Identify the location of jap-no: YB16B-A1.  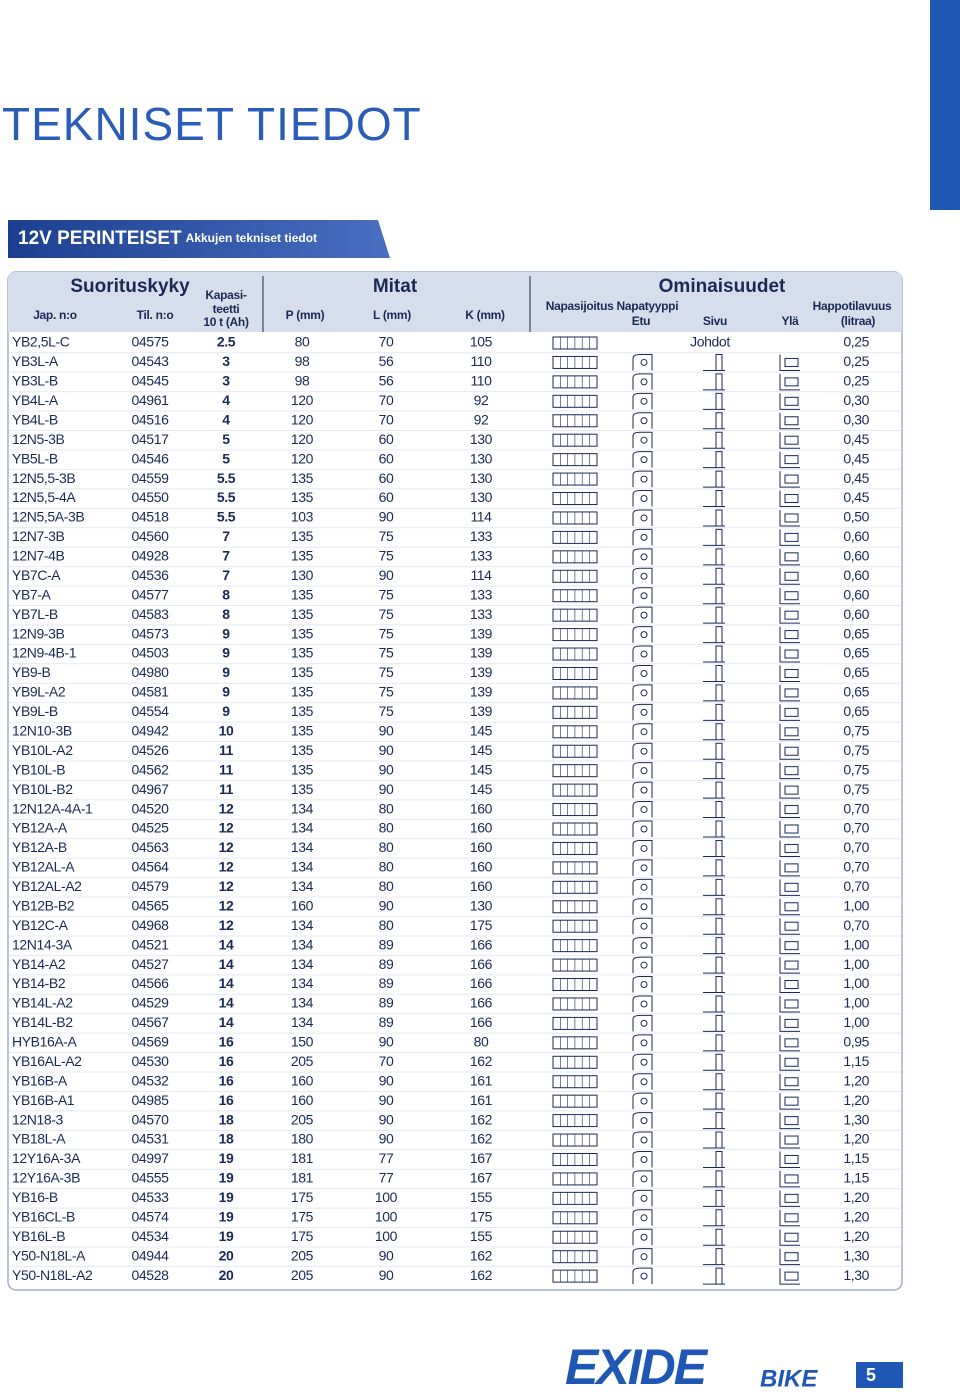
(43, 1100).